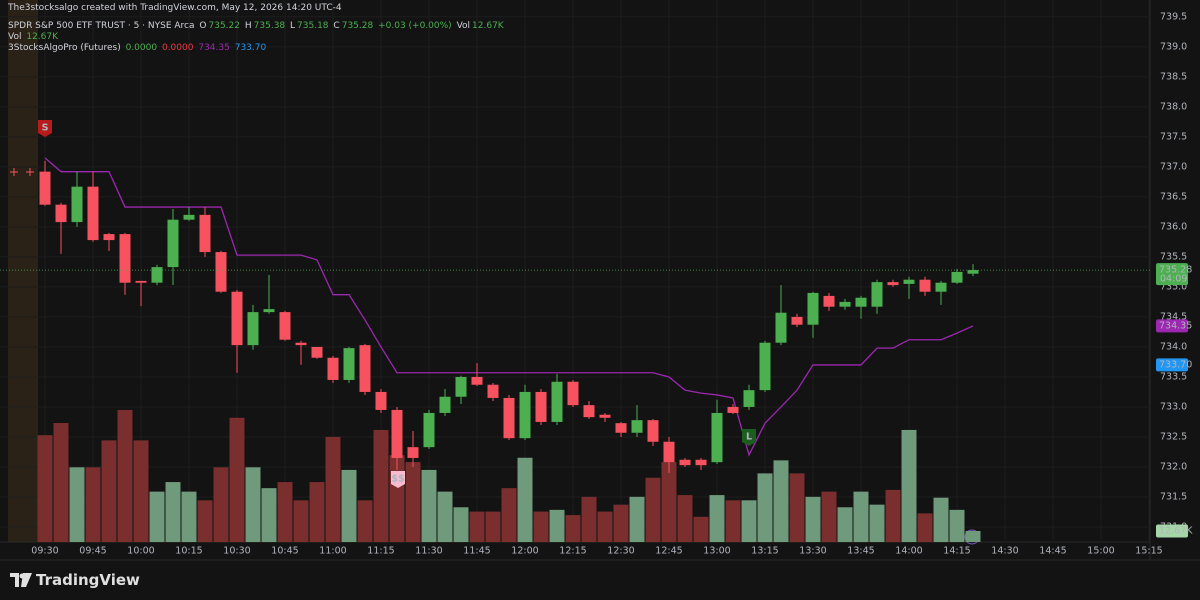 This screenshot has height=600, width=1200. Describe the element at coordinates (428, 551) in the screenshot. I see `x-tick-label: 11:30` at that location.